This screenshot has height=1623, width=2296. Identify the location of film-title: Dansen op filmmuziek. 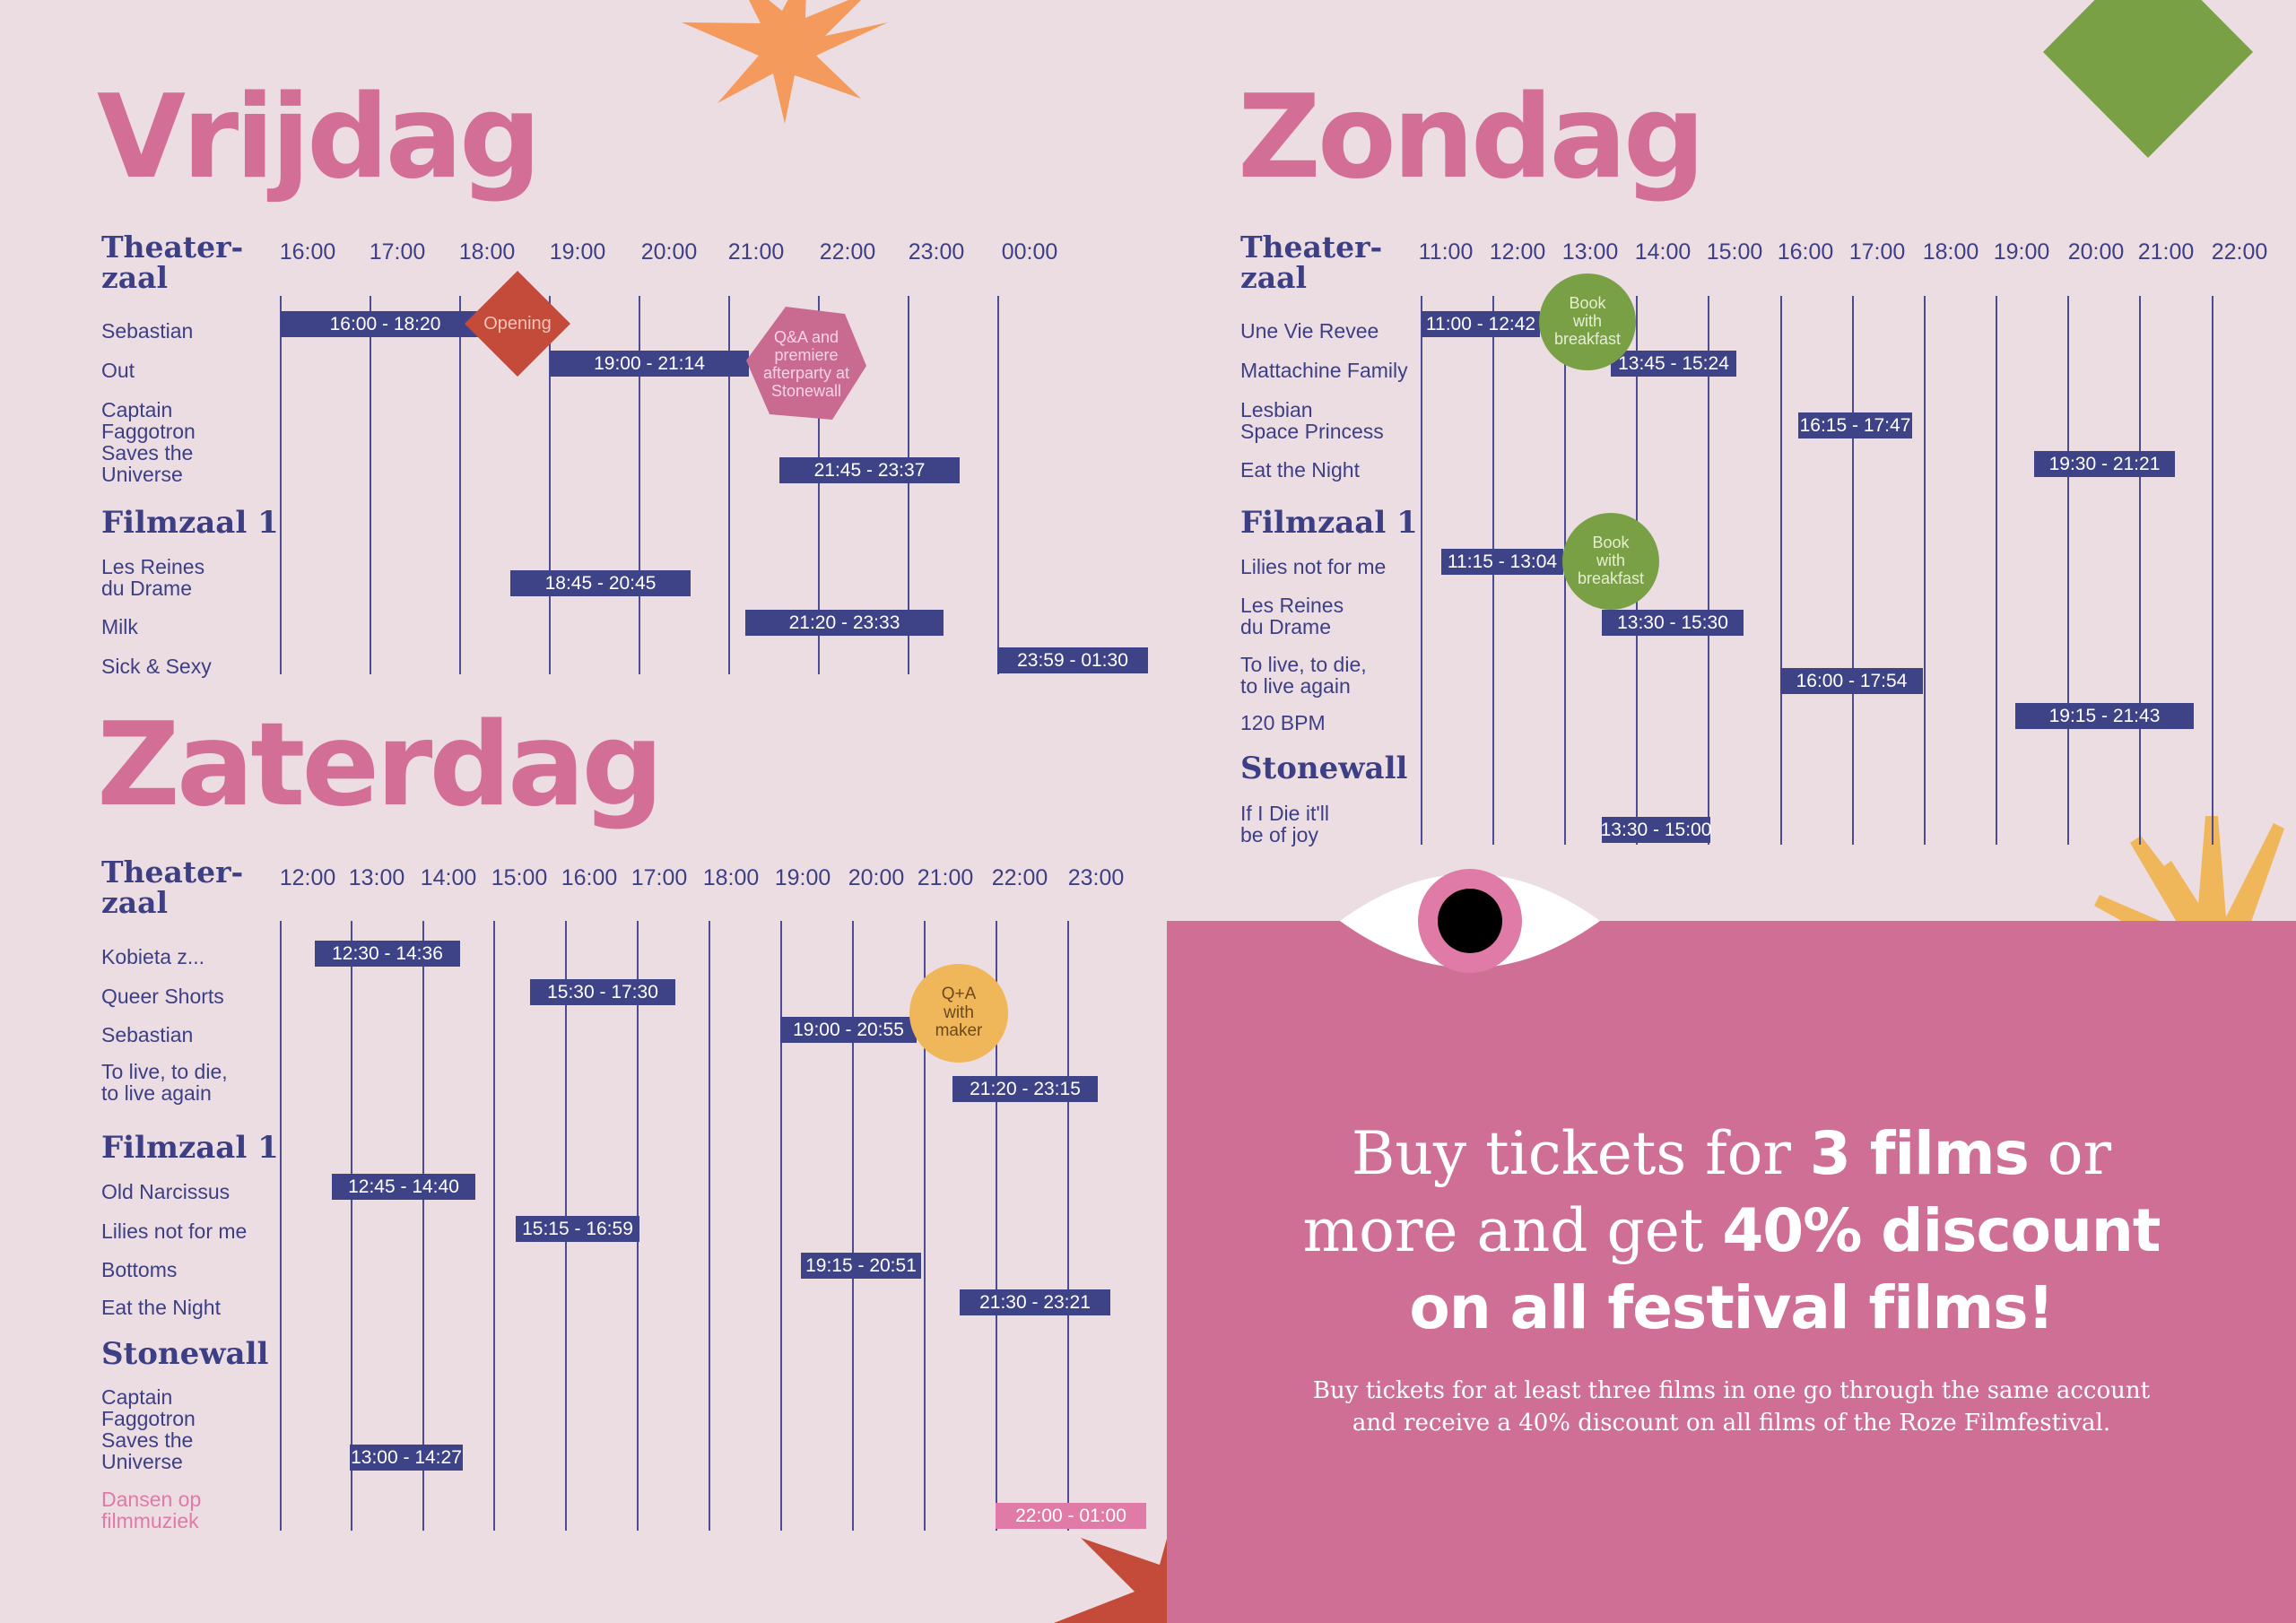
(151, 1510).